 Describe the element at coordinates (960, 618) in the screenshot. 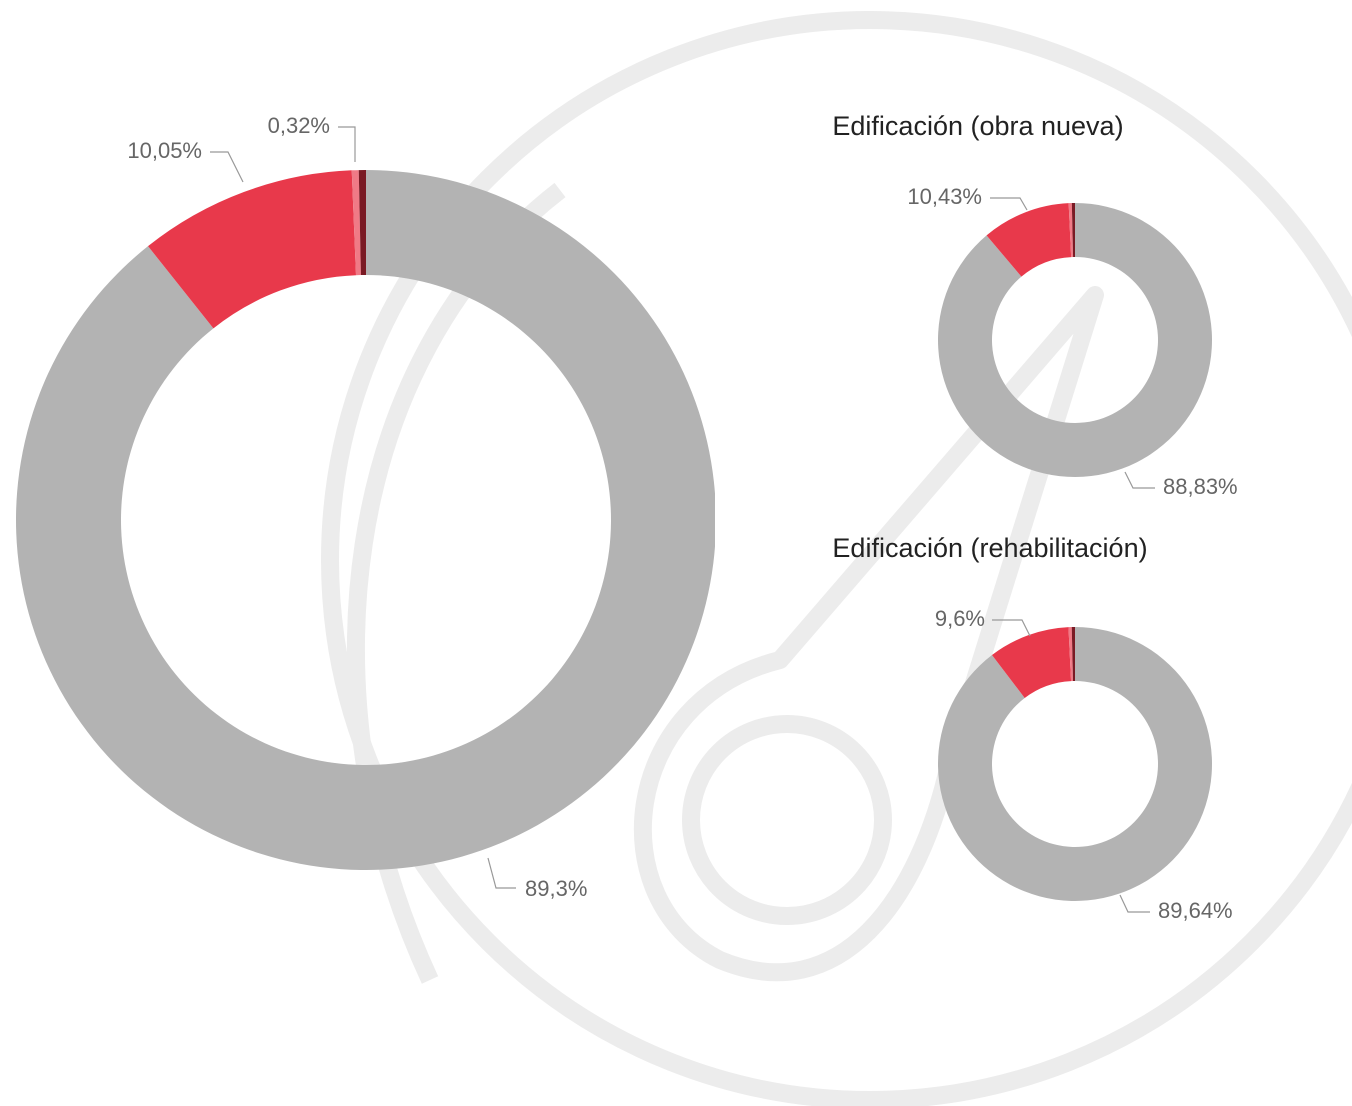

I see `data-label: 9,6%` at that location.